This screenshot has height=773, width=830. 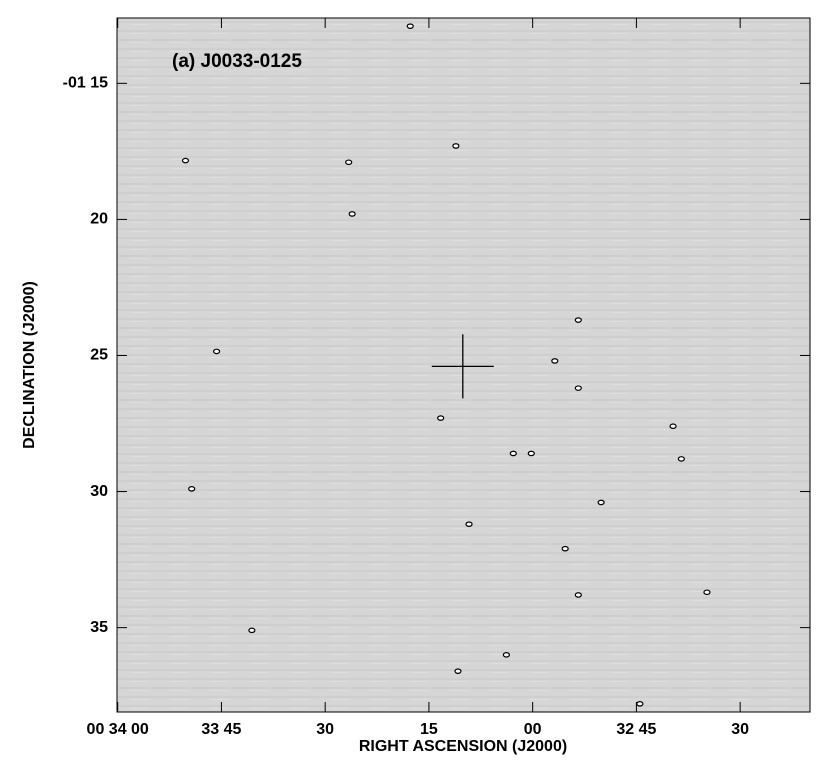 I want to click on x-tick-label: 32 45, so click(x=636, y=729).